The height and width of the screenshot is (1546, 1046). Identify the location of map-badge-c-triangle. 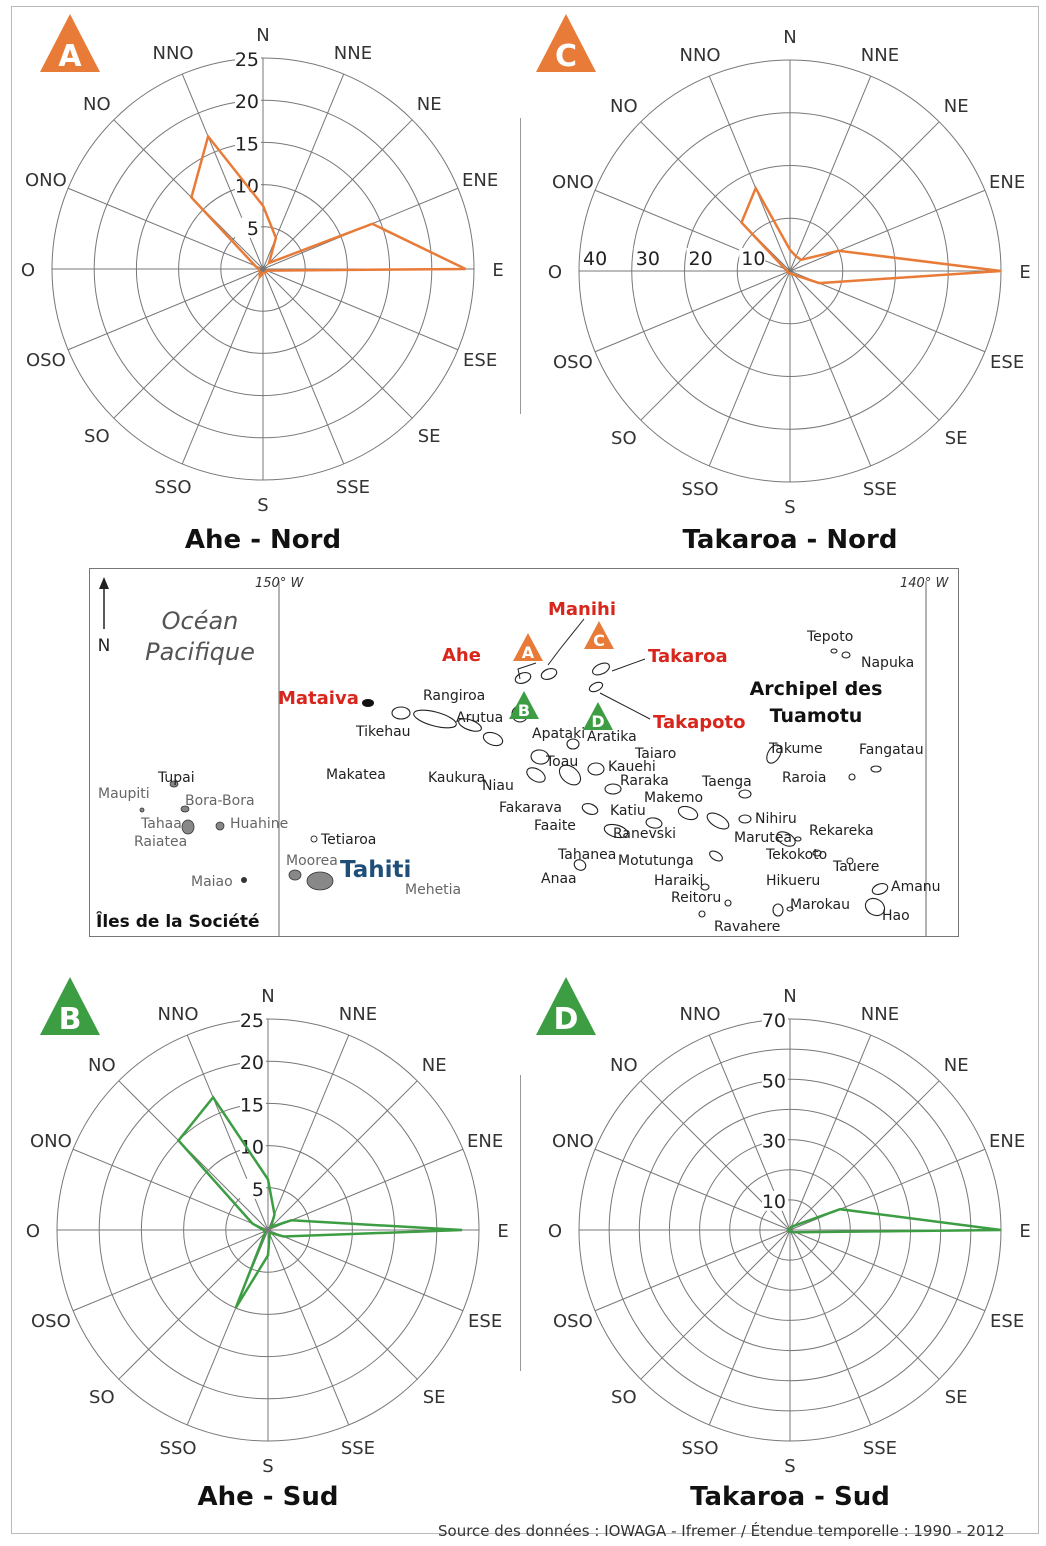
(599, 635).